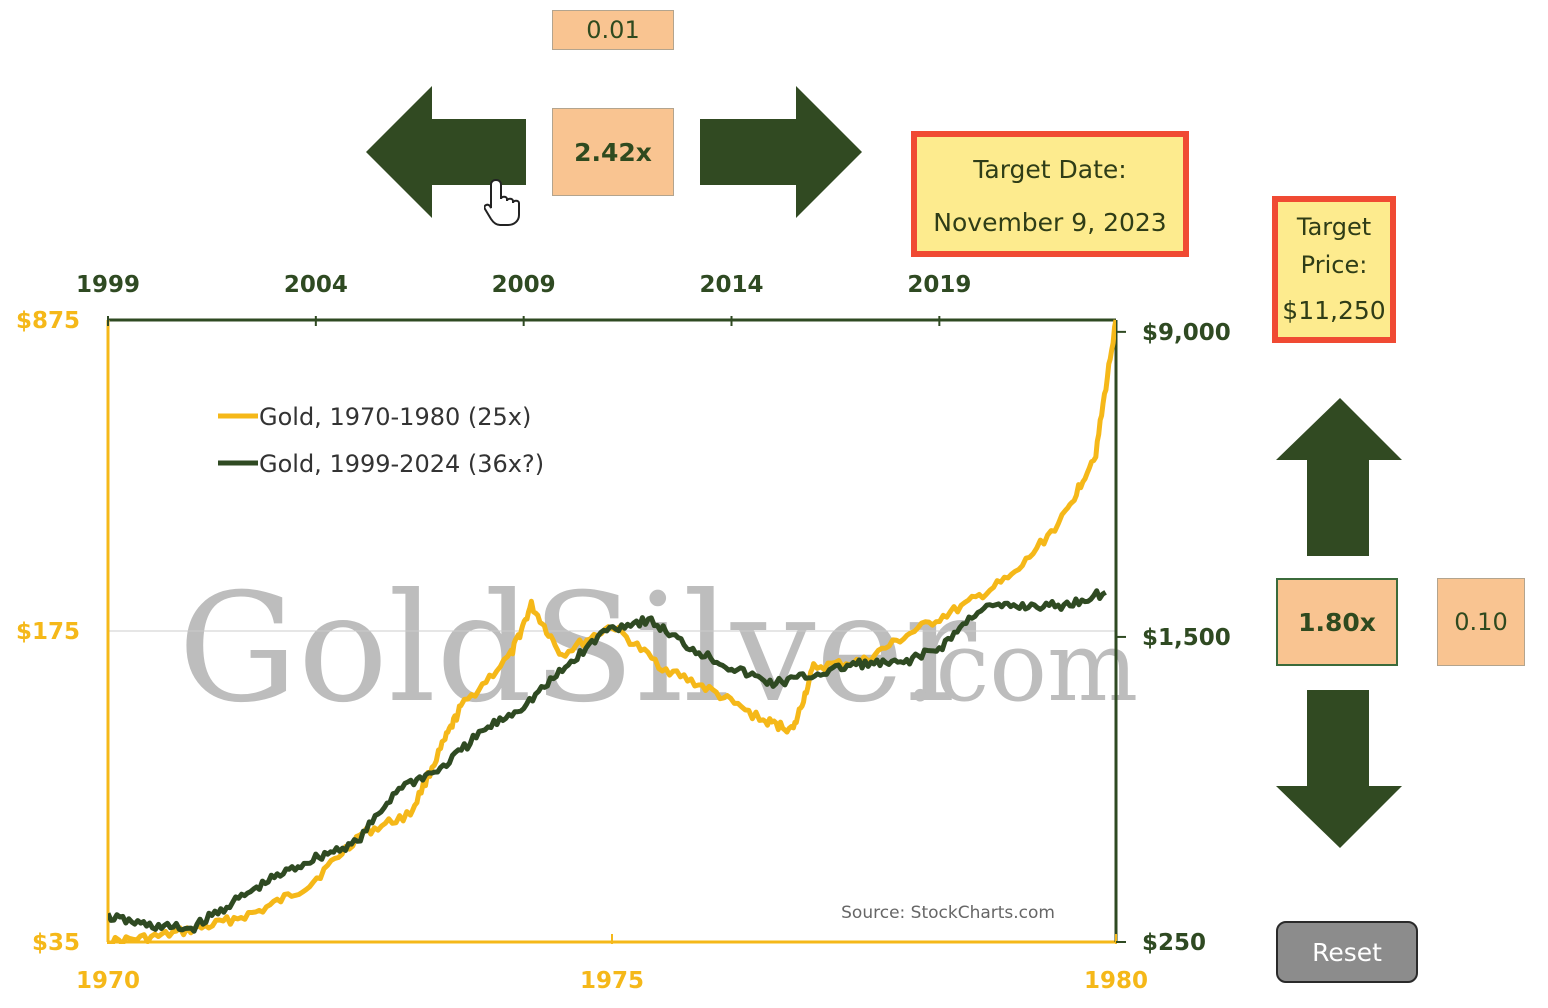 Image resolution: width=1548 pixels, height=1008 pixels. Describe the element at coordinates (48, 632) in the screenshot. I see `left-tick-label: $175` at that location.